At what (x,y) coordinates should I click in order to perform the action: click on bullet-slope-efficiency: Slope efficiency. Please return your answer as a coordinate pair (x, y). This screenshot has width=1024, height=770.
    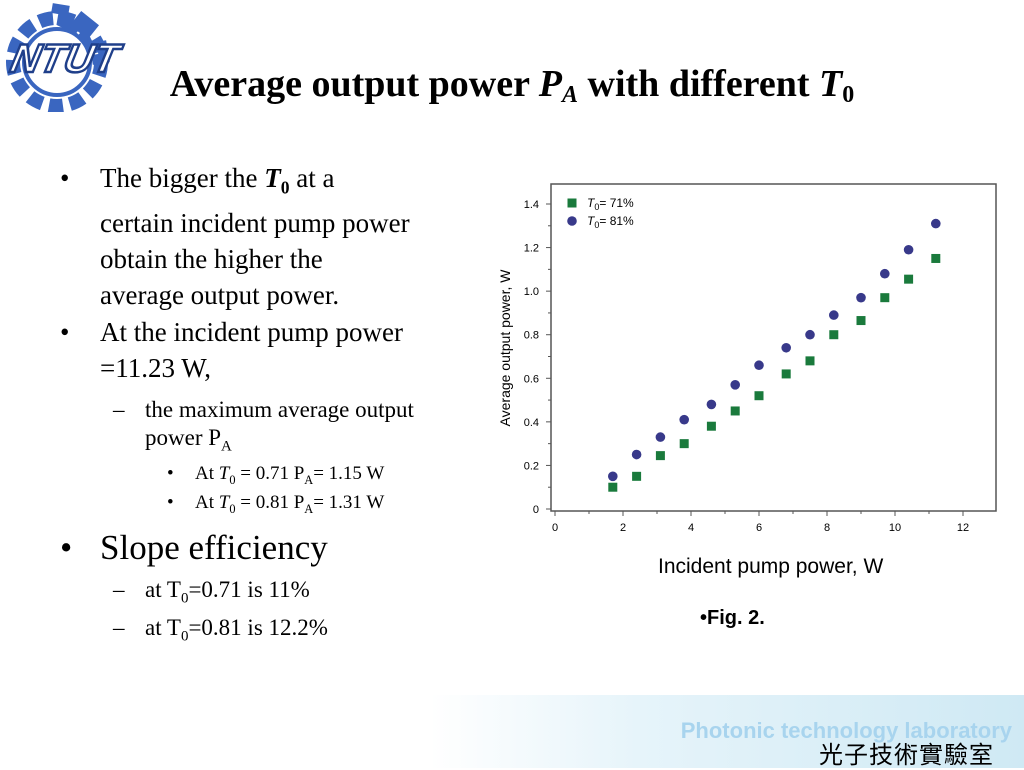
    Looking at the image, I should click on (280, 548).